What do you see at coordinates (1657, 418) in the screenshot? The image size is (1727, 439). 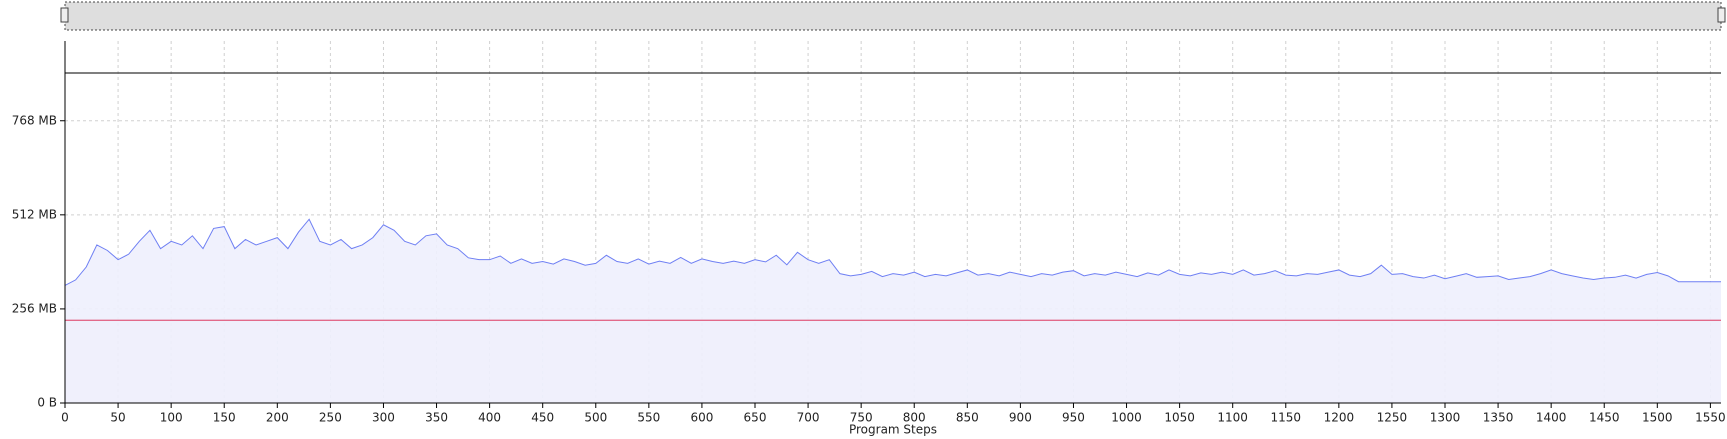 I see `x-tick-label: 1500` at bounding box center [1657, 418].